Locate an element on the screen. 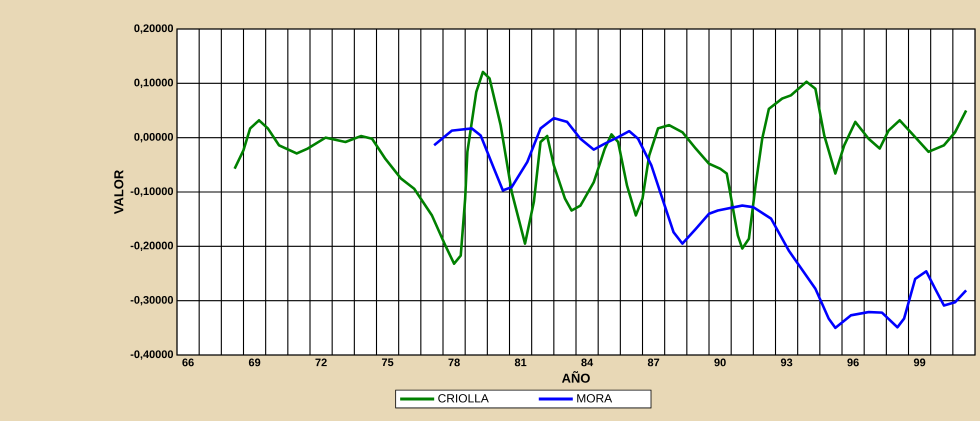 This screenshot has height=421, width=980. x-tick-label: 75 is located at coordinates (388, 362).